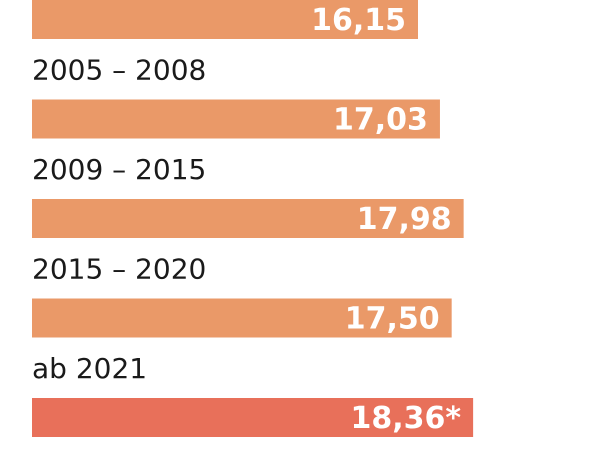 Image resolution: width=600 pixels, height=450 pixels. What do you see at coordinates (392, 319) in the screenshot?
I see `bar-value-label-3: 17,50` at bounding box center [392, 319].